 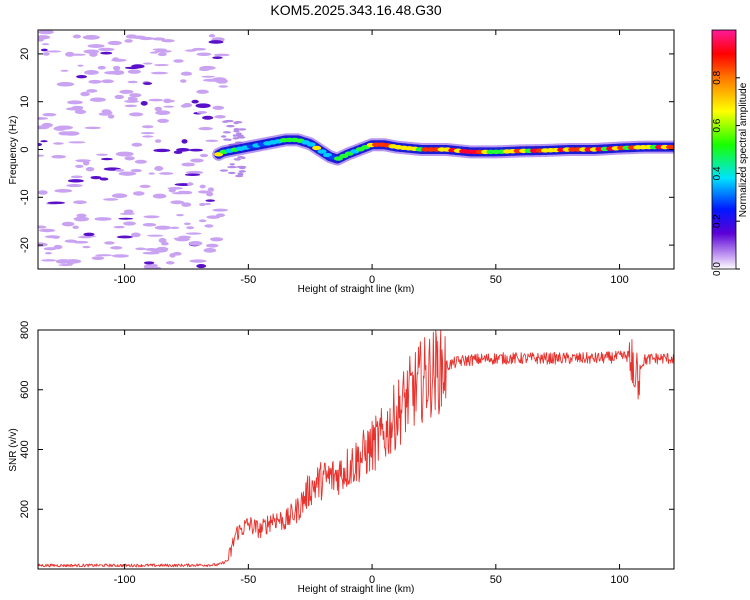 I want to click on colorbar-tick-label: 0.2, so click(x=717, y=221).